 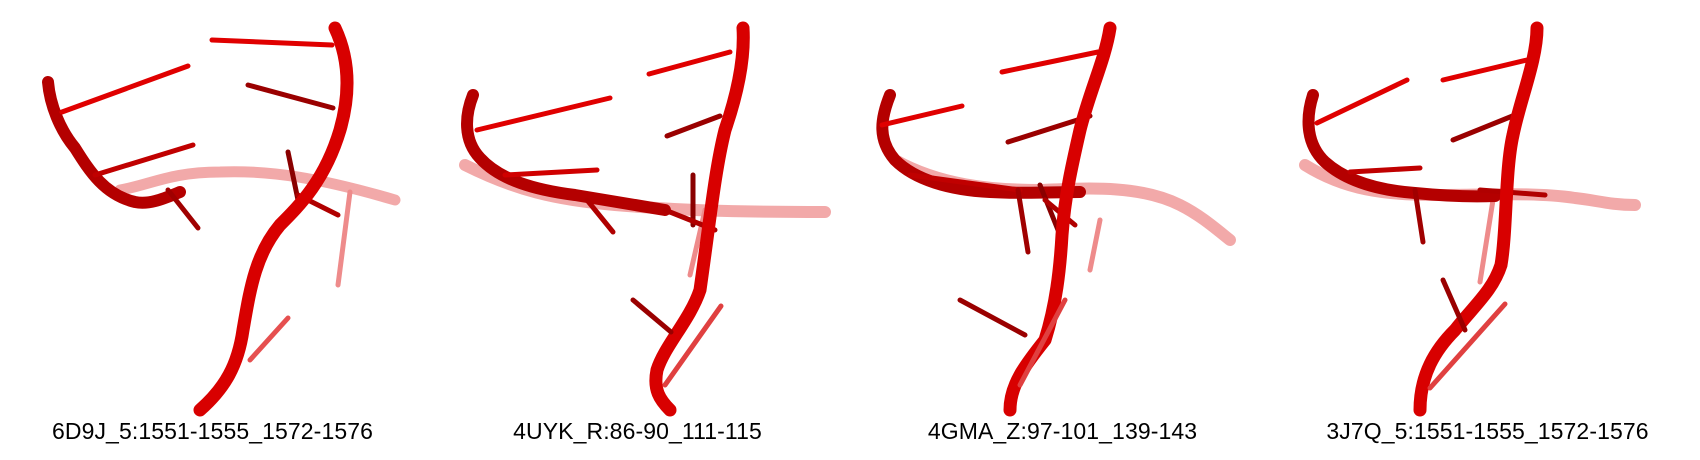 I want to click on structure-label: 3J7Q_5:1551-1555_1572-1576, so click(x=1487, y=431).